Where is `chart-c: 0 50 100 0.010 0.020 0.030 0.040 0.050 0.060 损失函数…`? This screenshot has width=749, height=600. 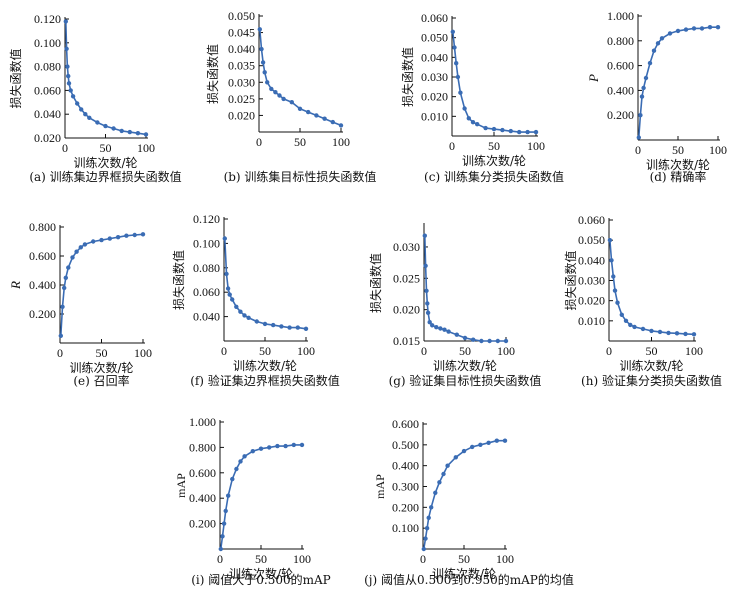
chart-c: 0 50 100 0.010 0.020 0.030 0.040 0.050 0.060 损失函数… is located at coordinates (482, 97).